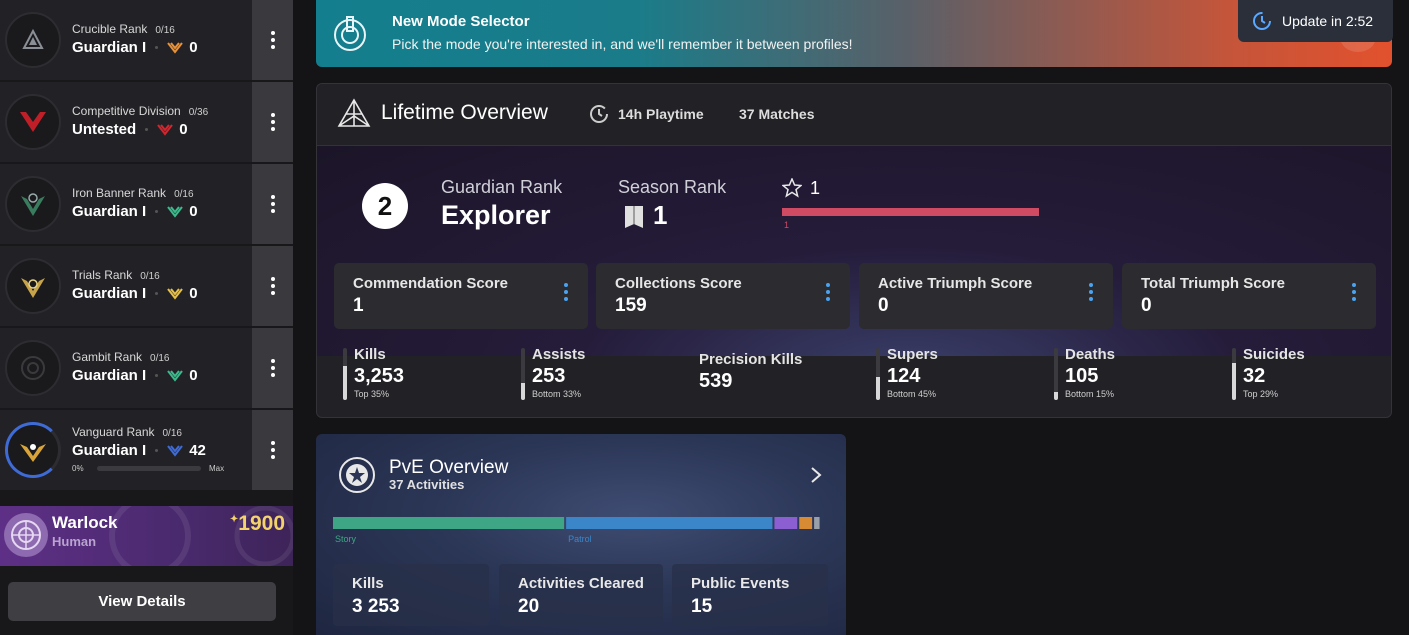 The image size is (1409, 635). Describe the element at coordinates (85, 522) in the screenshot. I see `character-class: Warlock` at that location.